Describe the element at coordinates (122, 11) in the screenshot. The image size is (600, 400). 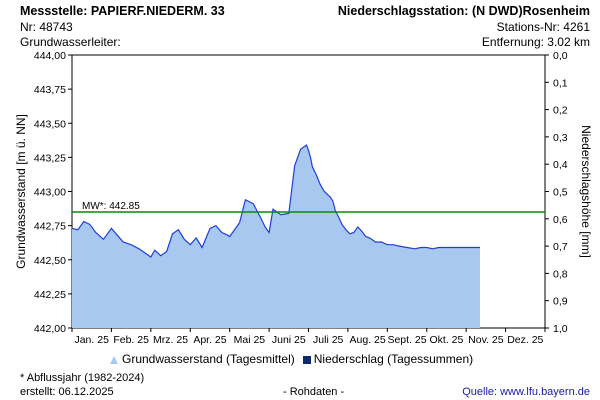
I see `station-title: Messstelle: PAPIERF.NIEDERM. 33` at that location.